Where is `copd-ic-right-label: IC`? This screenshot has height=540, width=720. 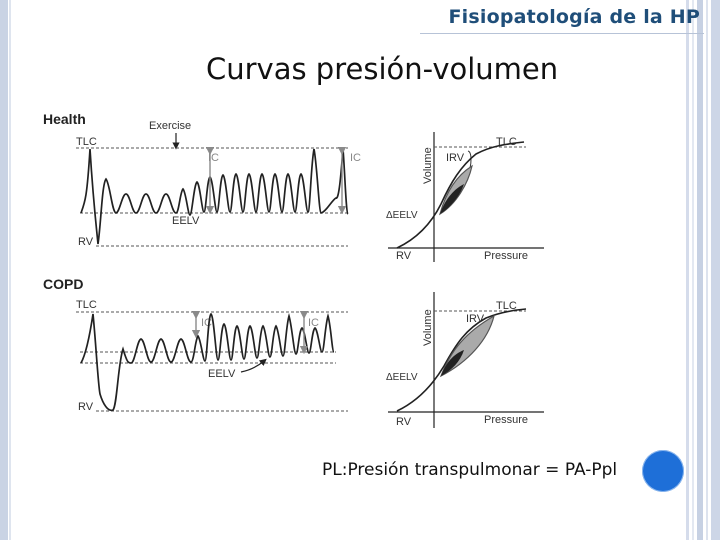 copd-ic-right-label: IC is located at coordinates (313, 323).